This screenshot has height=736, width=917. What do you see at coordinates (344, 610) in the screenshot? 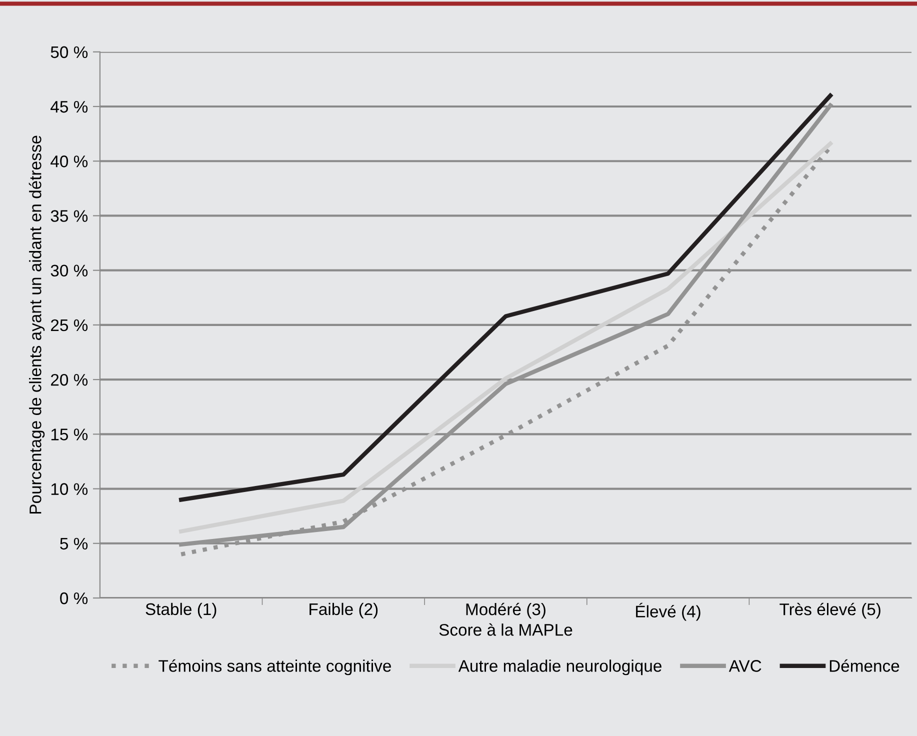
I see `x-tick-label: Faible (2)` at bounding box center [344, 610].